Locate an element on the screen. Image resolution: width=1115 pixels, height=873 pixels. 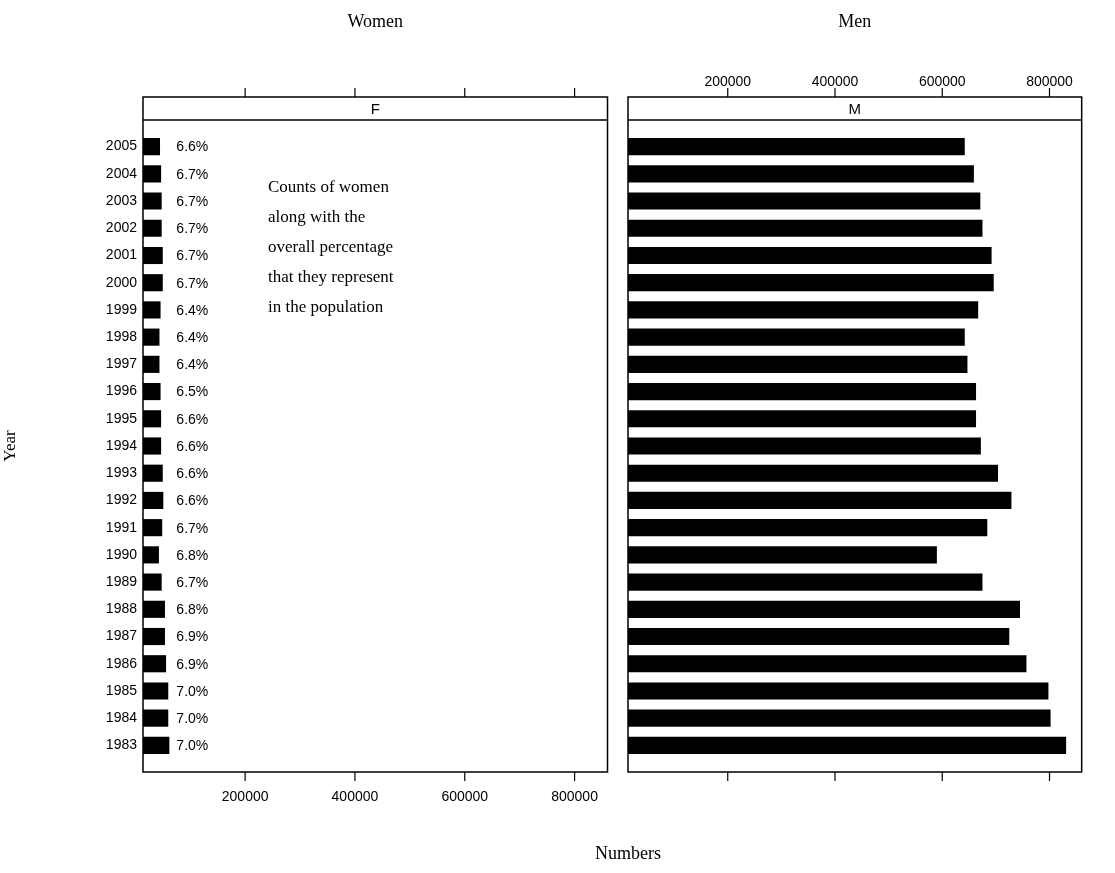
x-tick-label: 400000 is located at coordinates (355, 796).